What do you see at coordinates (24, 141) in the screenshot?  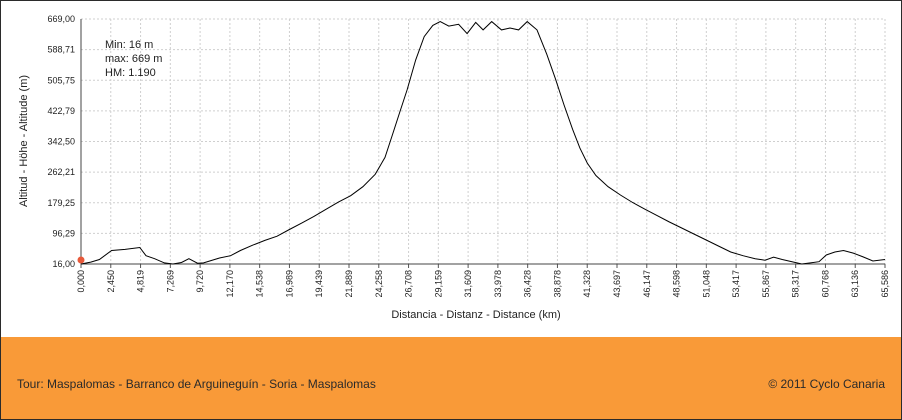 I see `y-axis-title: Altitud - Höhe - Altitude (m)` at bounding box center [24, 141].